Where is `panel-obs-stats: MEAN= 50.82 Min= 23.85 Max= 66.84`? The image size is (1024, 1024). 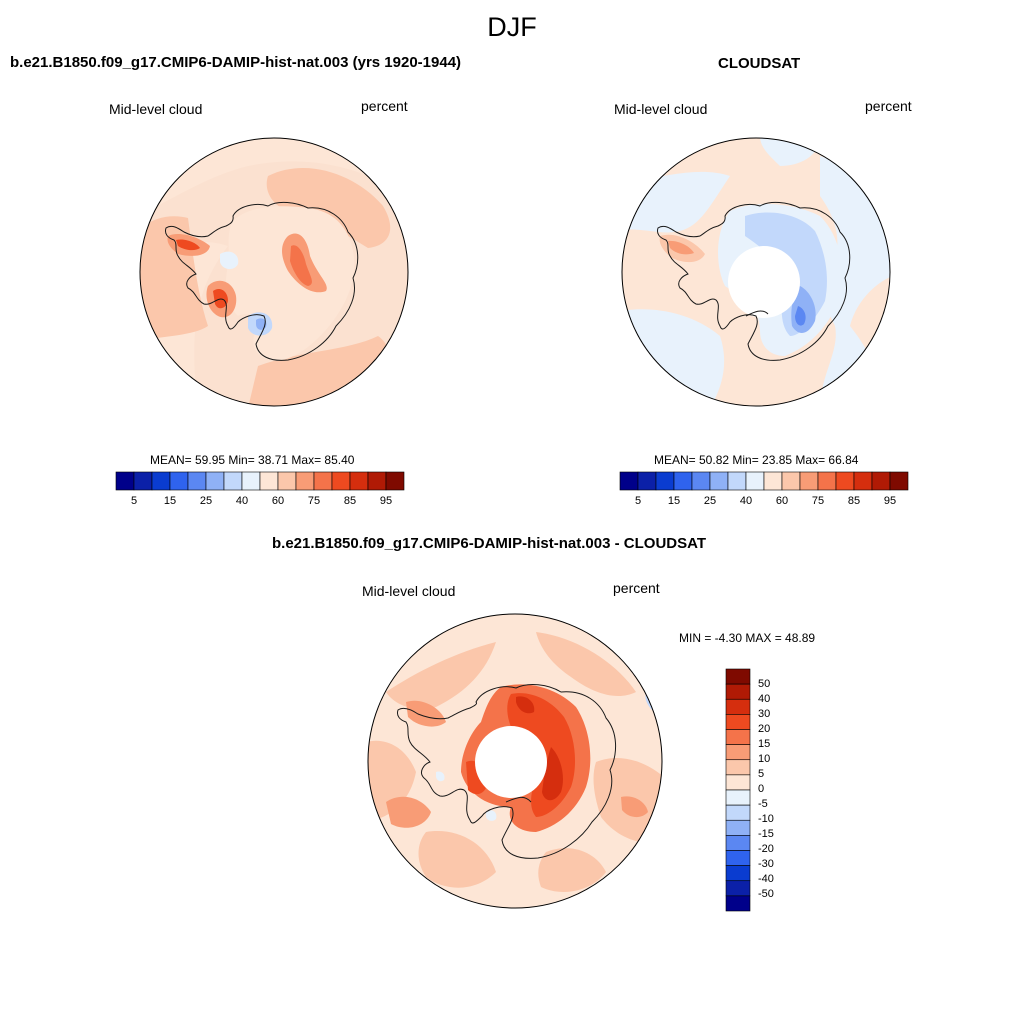
panel-obs-stats: MEAN= 50.82 Min= 23.85 Max= 66.84 is located at coordinates (756, 460).